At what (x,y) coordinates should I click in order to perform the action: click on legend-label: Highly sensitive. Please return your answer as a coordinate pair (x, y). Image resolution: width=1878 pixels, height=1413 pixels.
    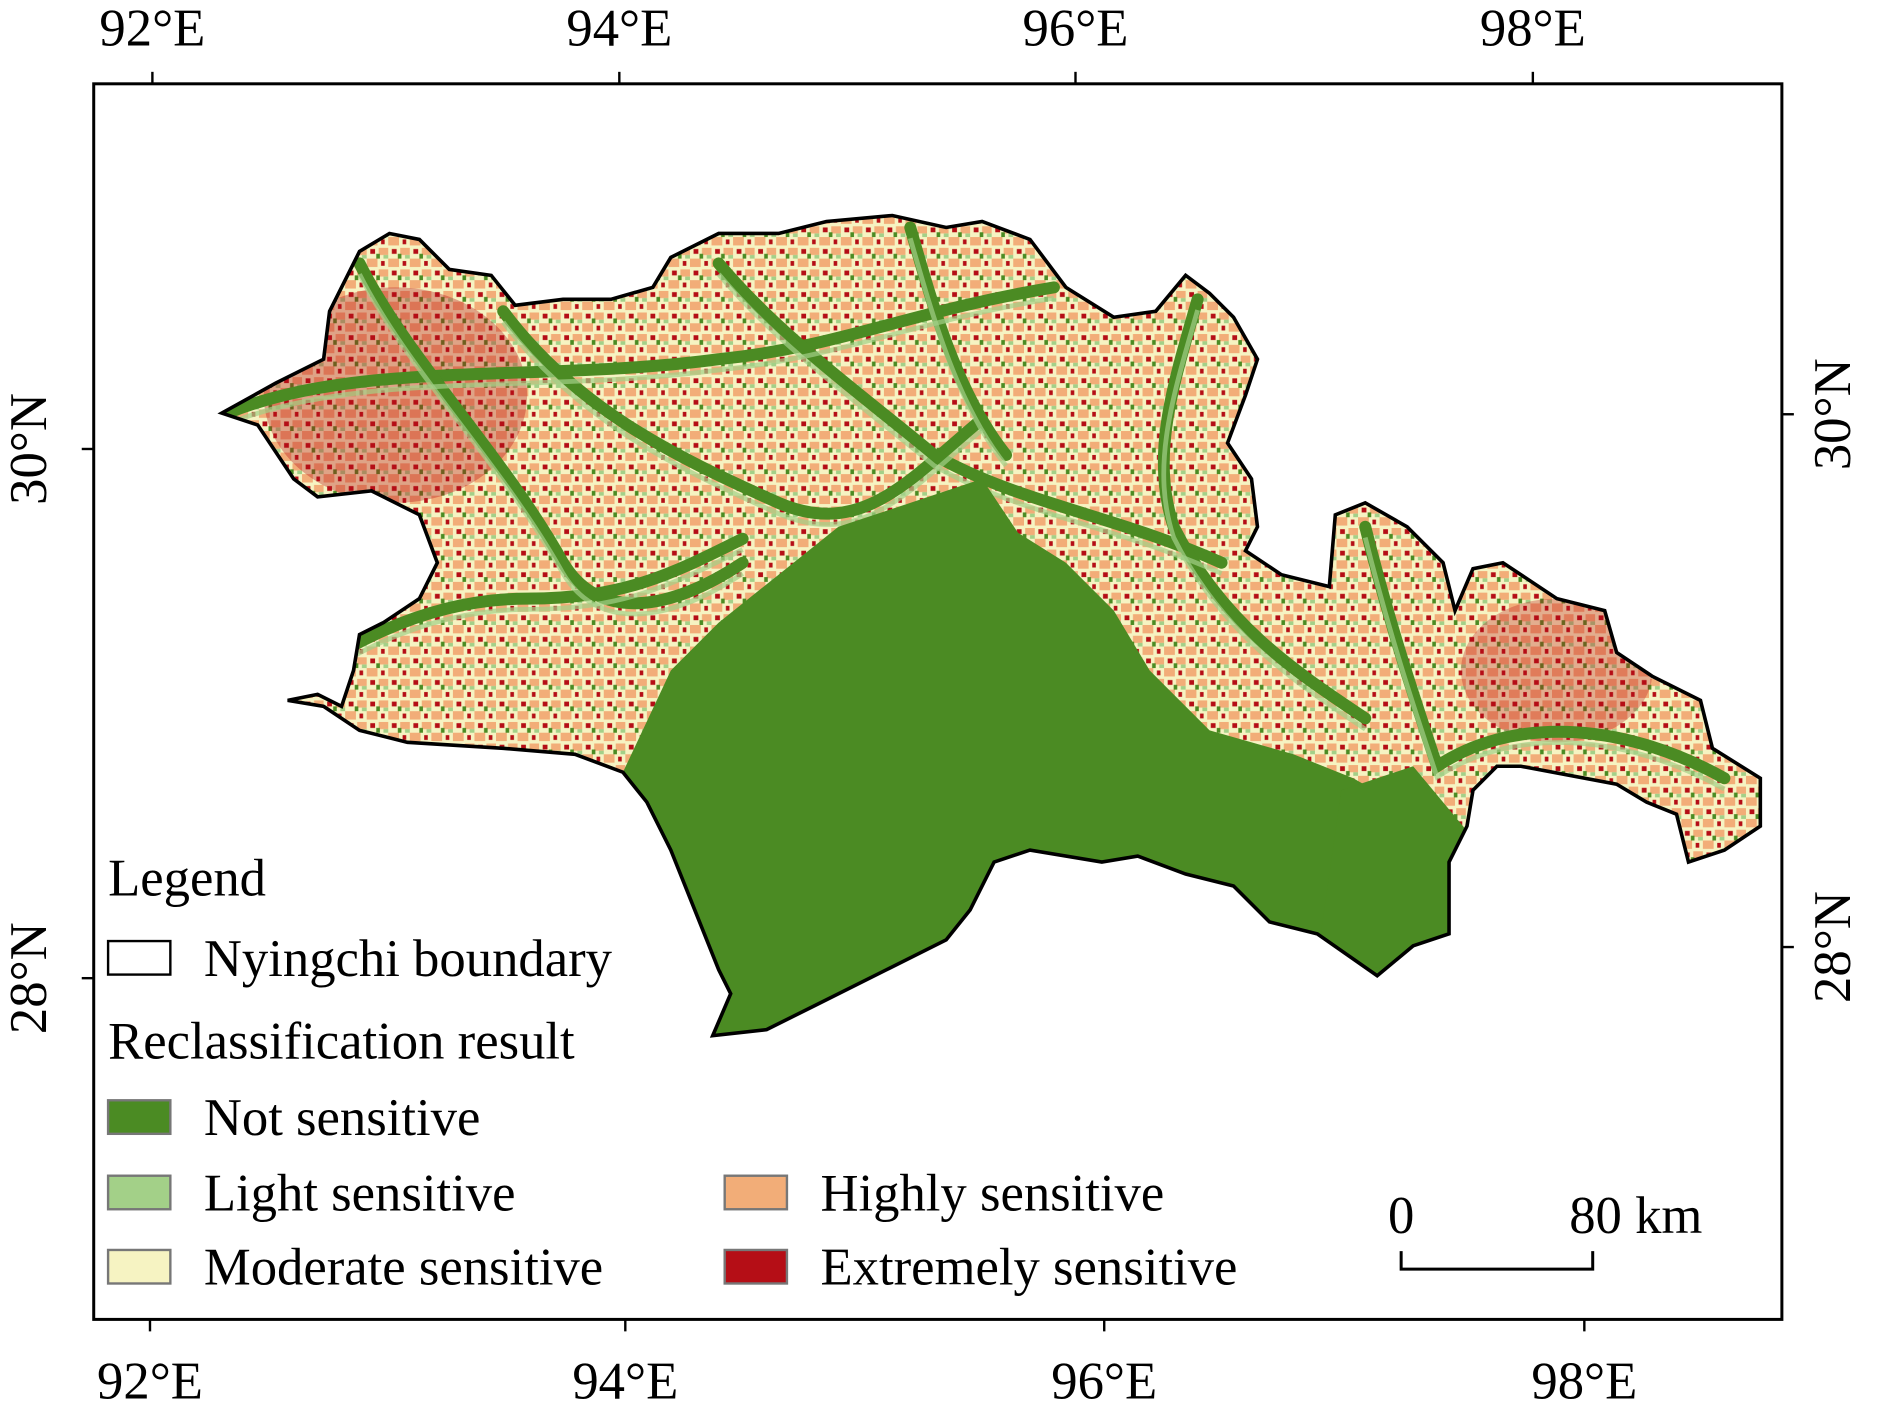
    Looking at the image, I should click on (992, 1193).